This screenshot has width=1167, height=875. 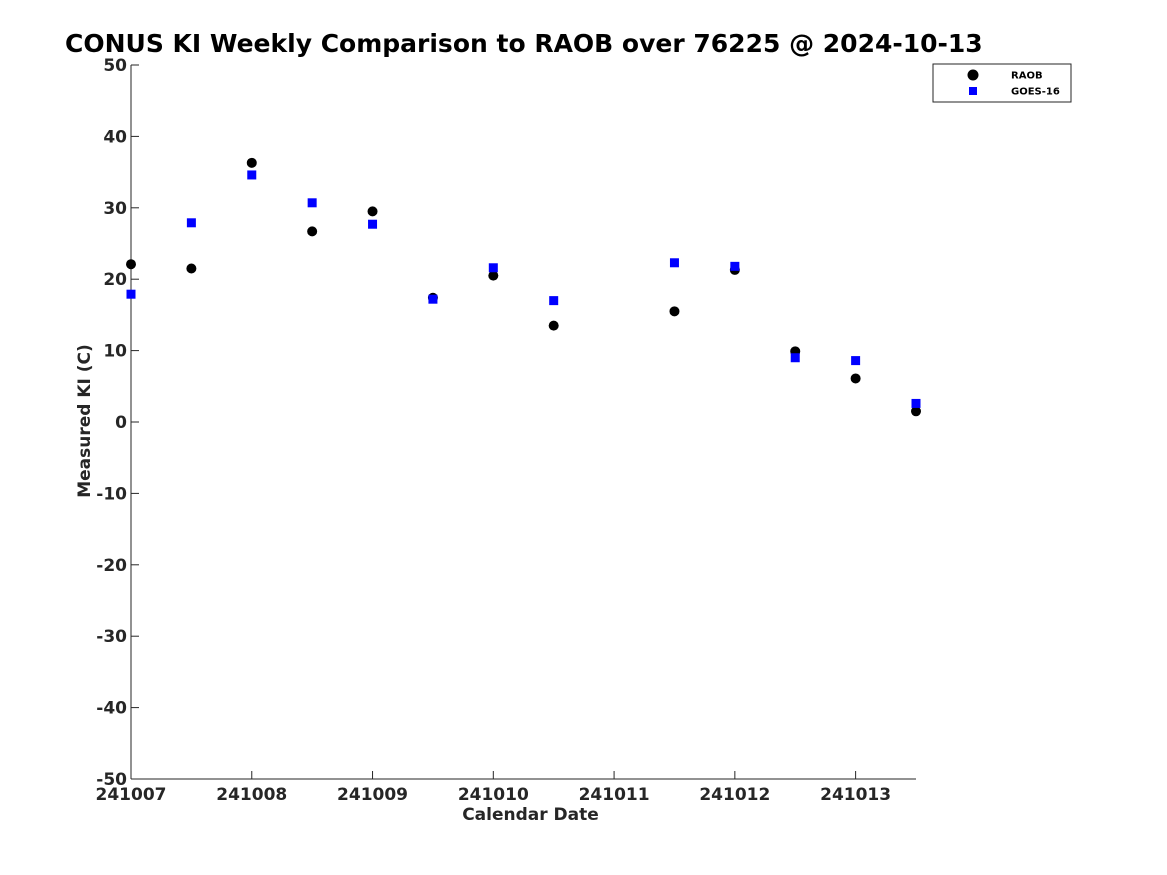 What do you see at coordinates (251, 795) in the screenshot?
I see `x-tick-label: 241008` at bounding box center [251, 795].